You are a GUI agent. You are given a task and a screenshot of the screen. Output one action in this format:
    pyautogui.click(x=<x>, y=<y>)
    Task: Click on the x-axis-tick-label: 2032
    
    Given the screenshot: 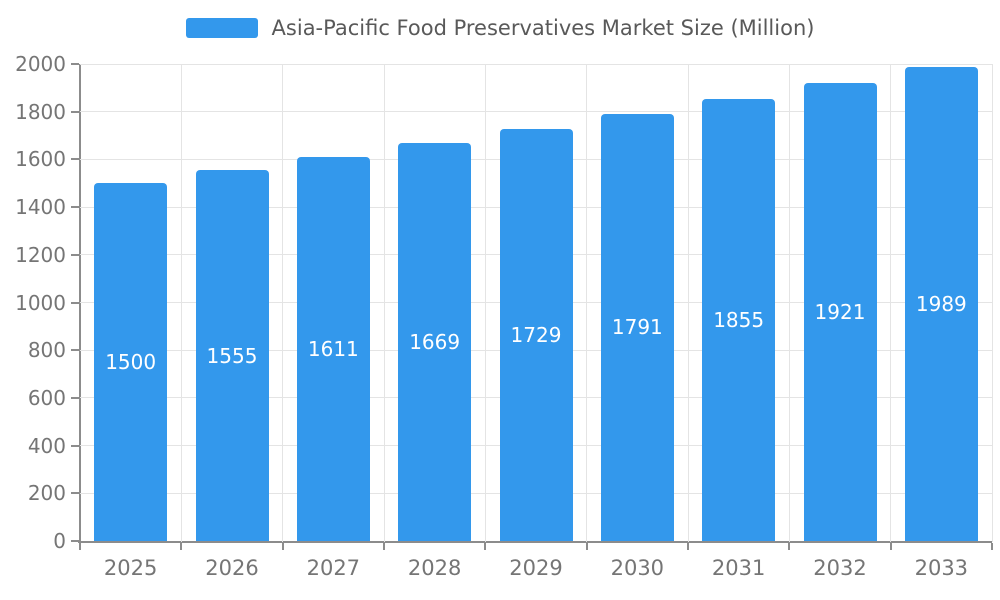 What is the action you would take?
    pyautogui.click(x=840, y=568)
    